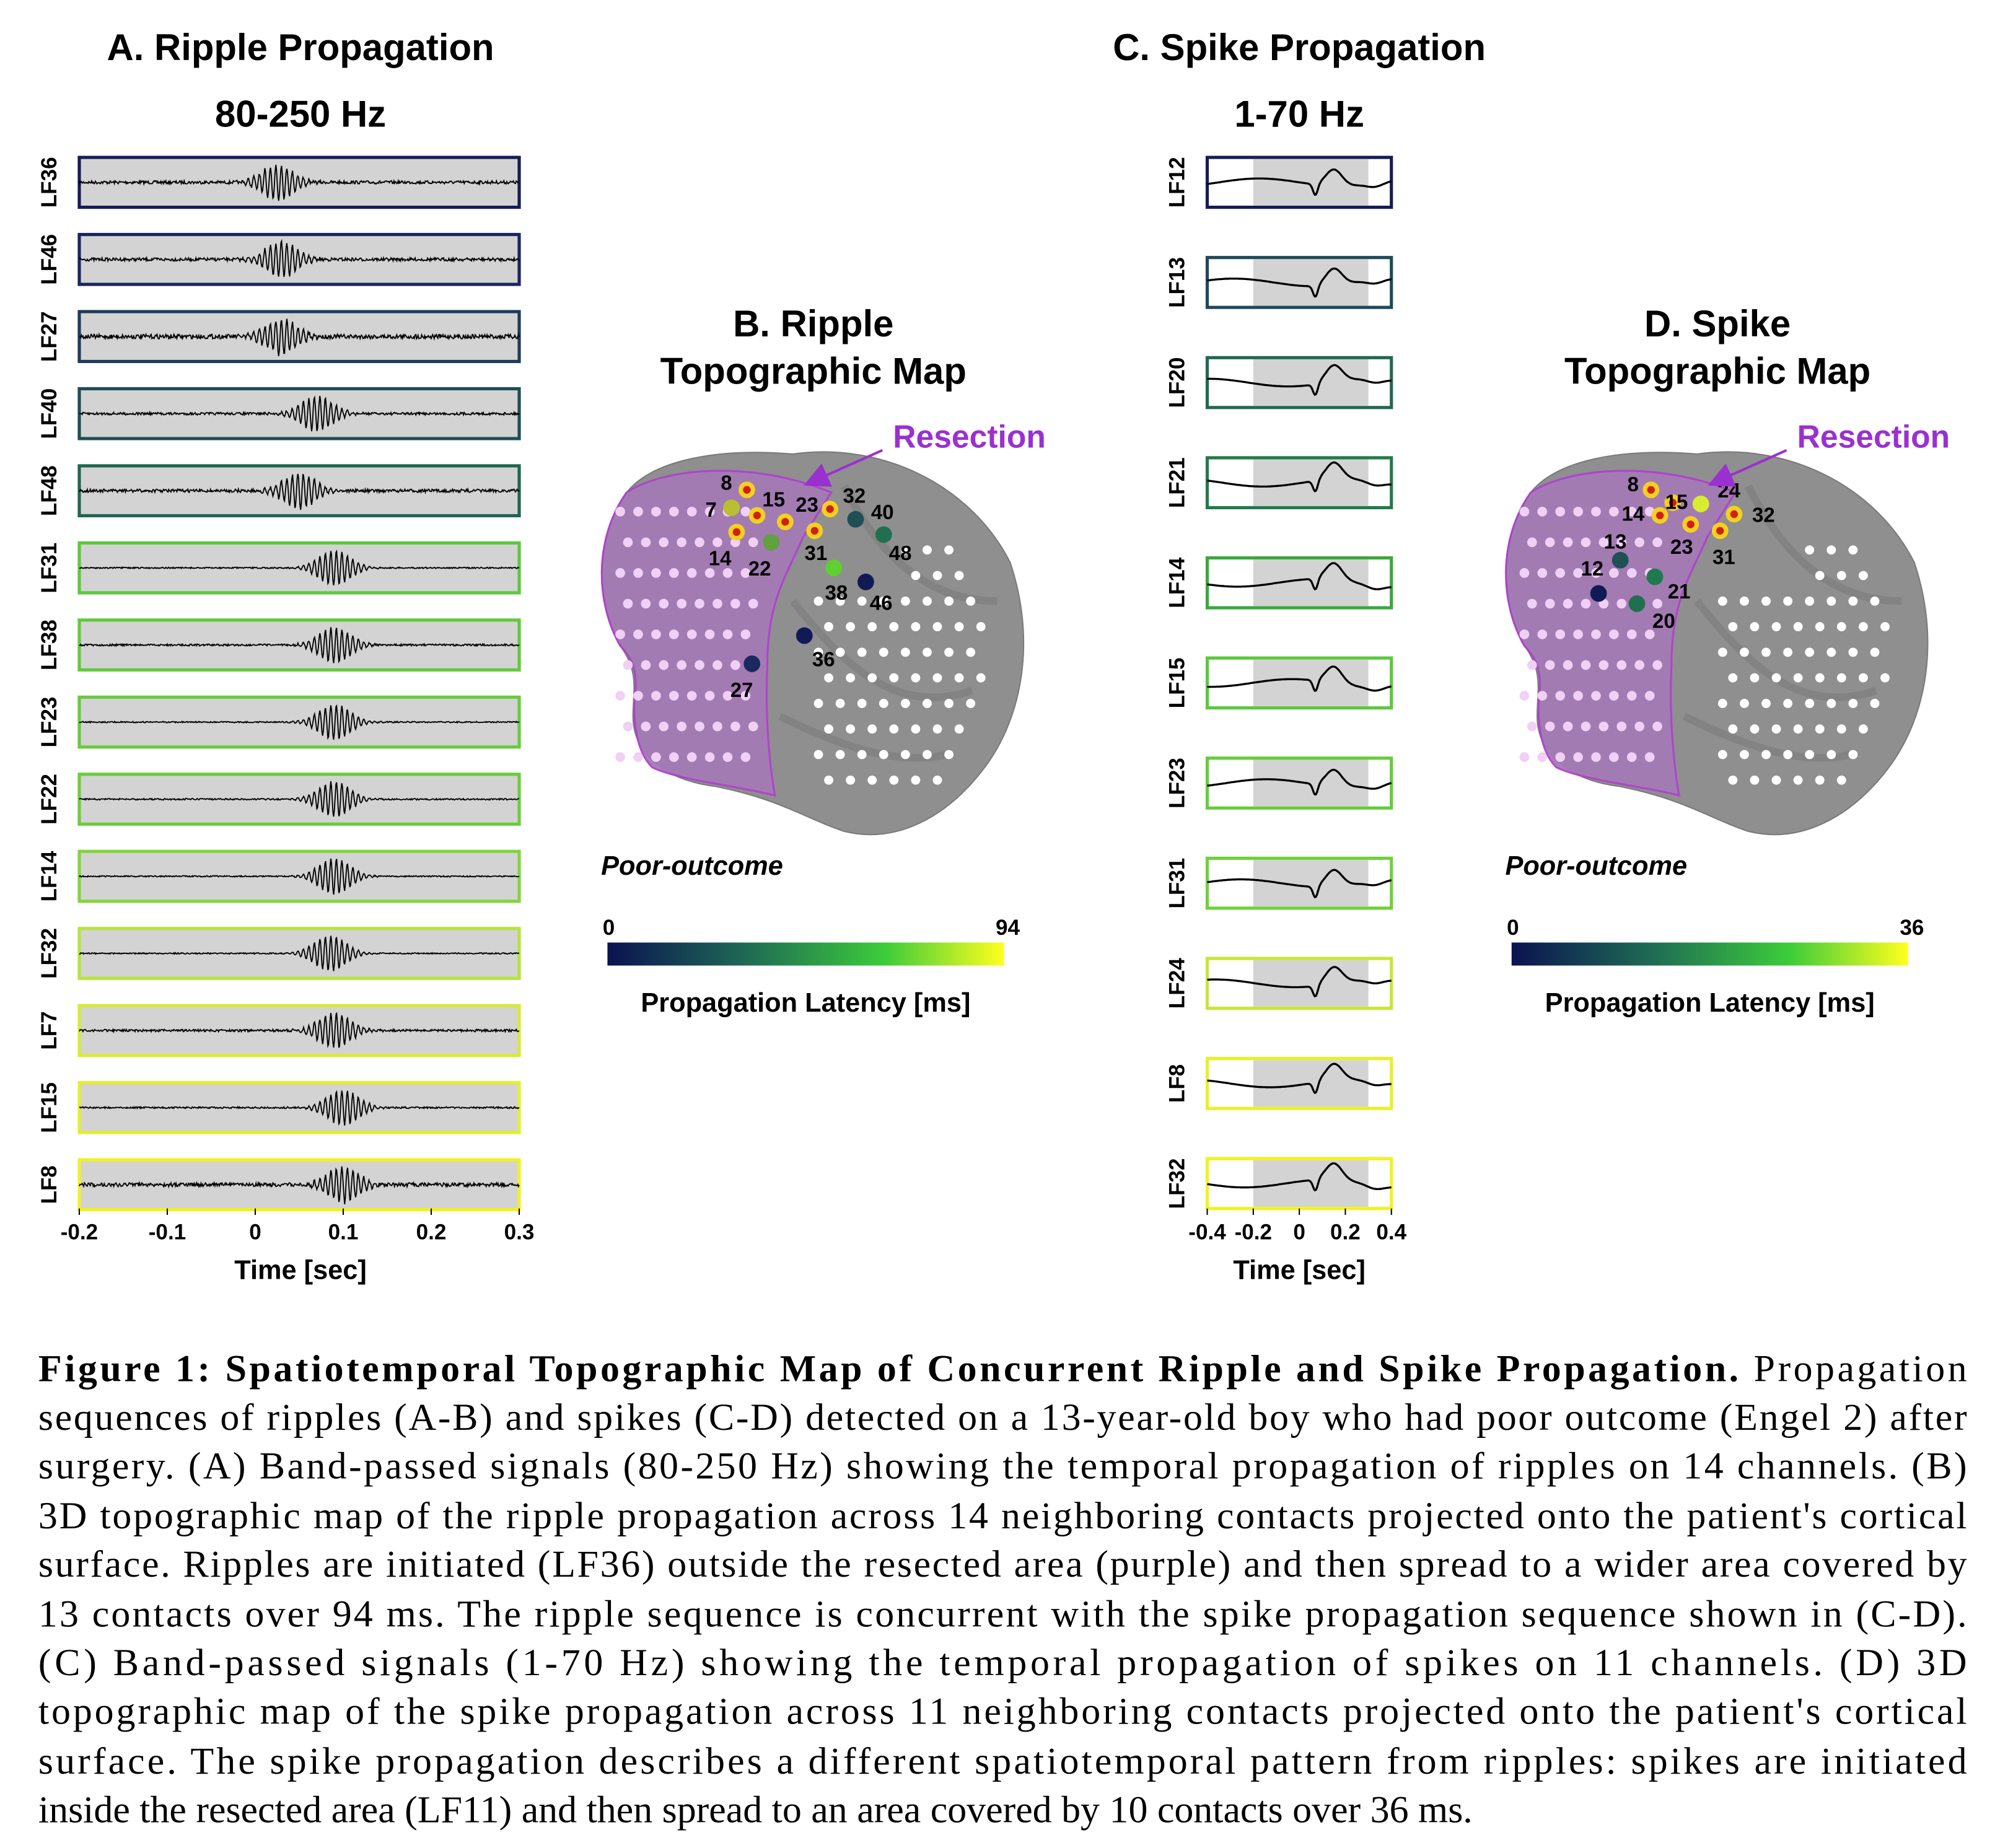 This screenshot has height=1848, width=1995. I want to click on channel-label: LF7, so click(49, 1030).